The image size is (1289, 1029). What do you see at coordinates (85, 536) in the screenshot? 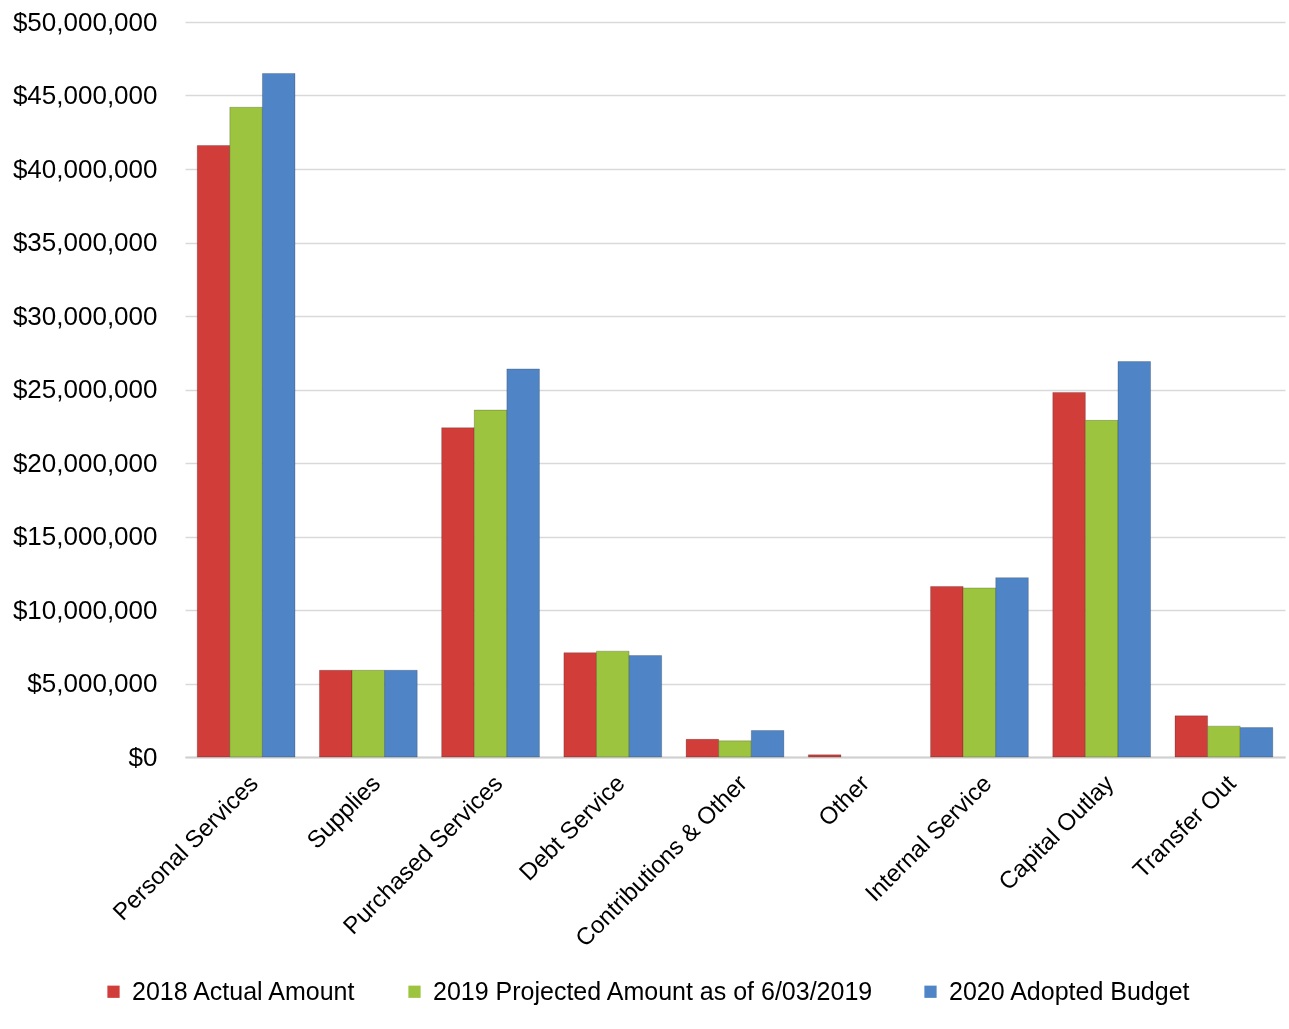
I see `y-tick-label: $15,000,000` at bounding box center [85, 536].